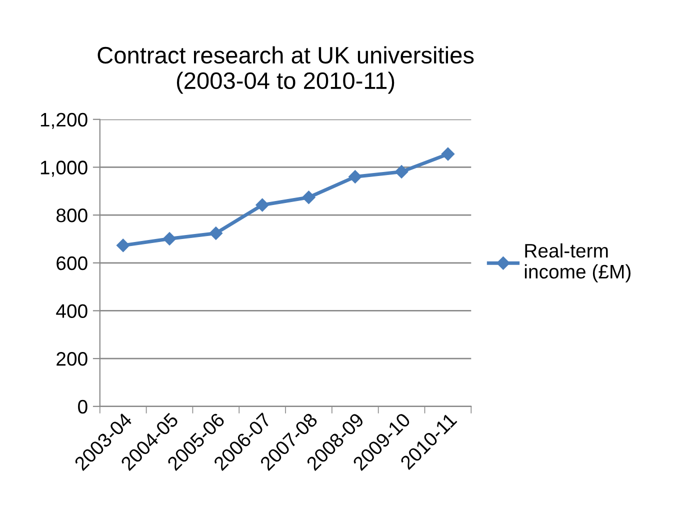 This screenshot has width=675, height=508. Describe the element at coordinates (83, 407) in the screenshot. I see `y-tick-label: 0` at that location.